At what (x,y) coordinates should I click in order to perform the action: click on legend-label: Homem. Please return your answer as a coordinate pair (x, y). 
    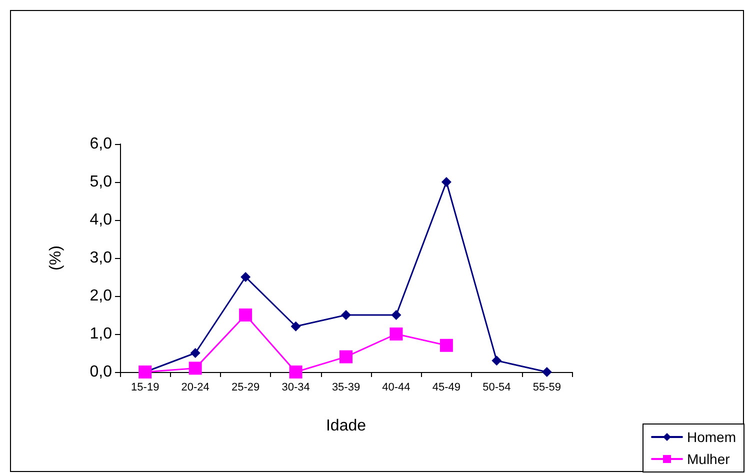
    Looking at the image, I should click on (711, 437).